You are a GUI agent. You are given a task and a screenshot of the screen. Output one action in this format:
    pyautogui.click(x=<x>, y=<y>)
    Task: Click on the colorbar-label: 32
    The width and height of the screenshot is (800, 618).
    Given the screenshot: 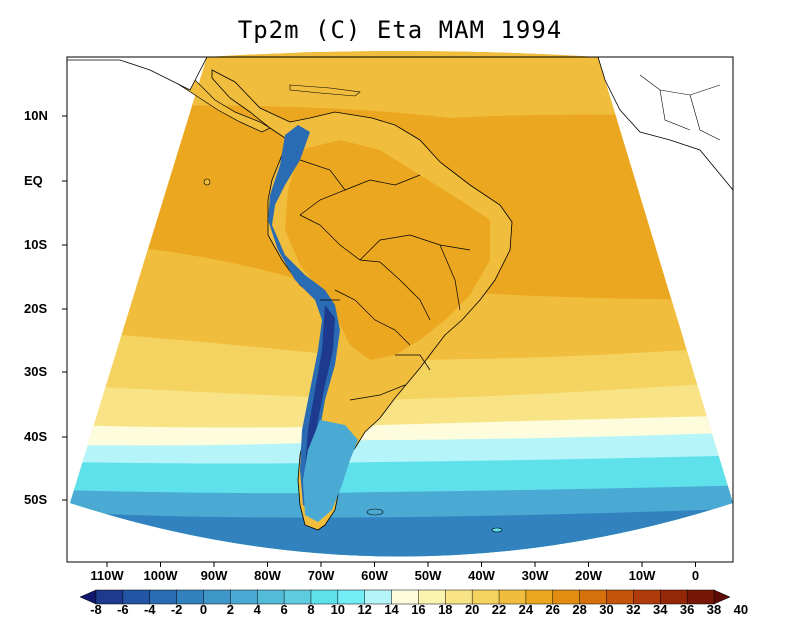 What is the action you would take?
    pyautogui.click(x=633, y=609)
    